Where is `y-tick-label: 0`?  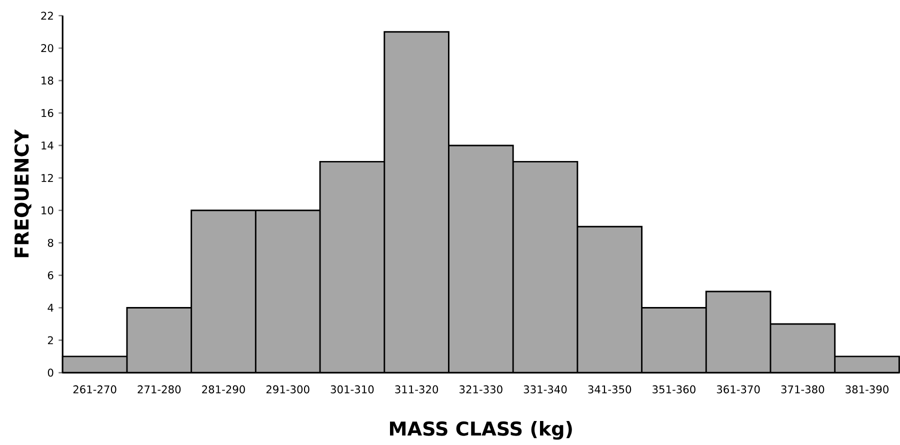
y-tick-label: 0 is located at coordinates (51, 372).